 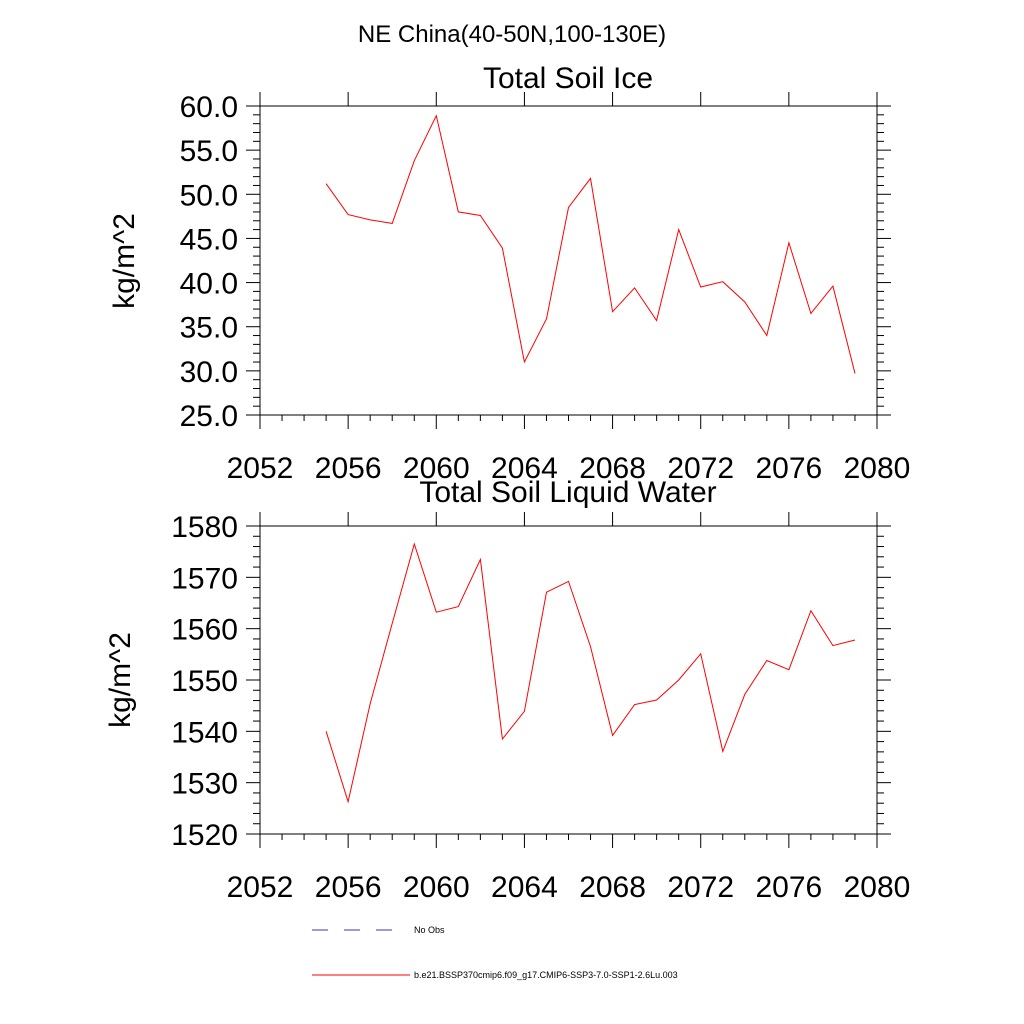 I want to click on legend-entry-no-obs: No Obs, so click(x=378, y=930).